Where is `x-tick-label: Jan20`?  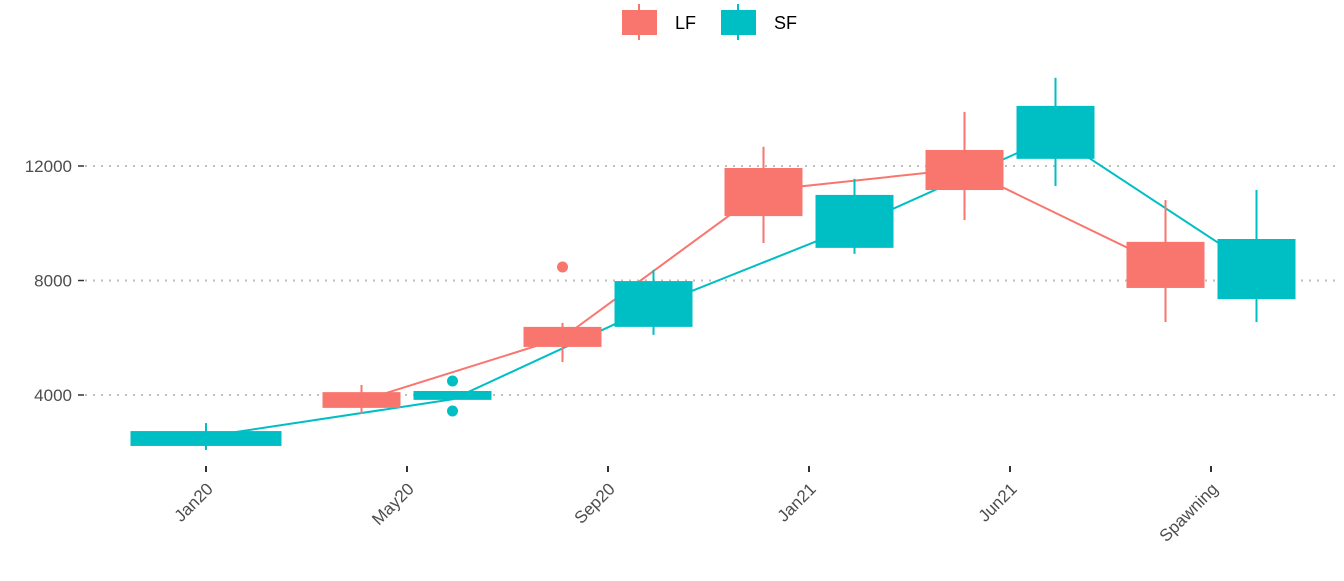 x-tick-label: Jan20 is located at coordinates (194, 502).